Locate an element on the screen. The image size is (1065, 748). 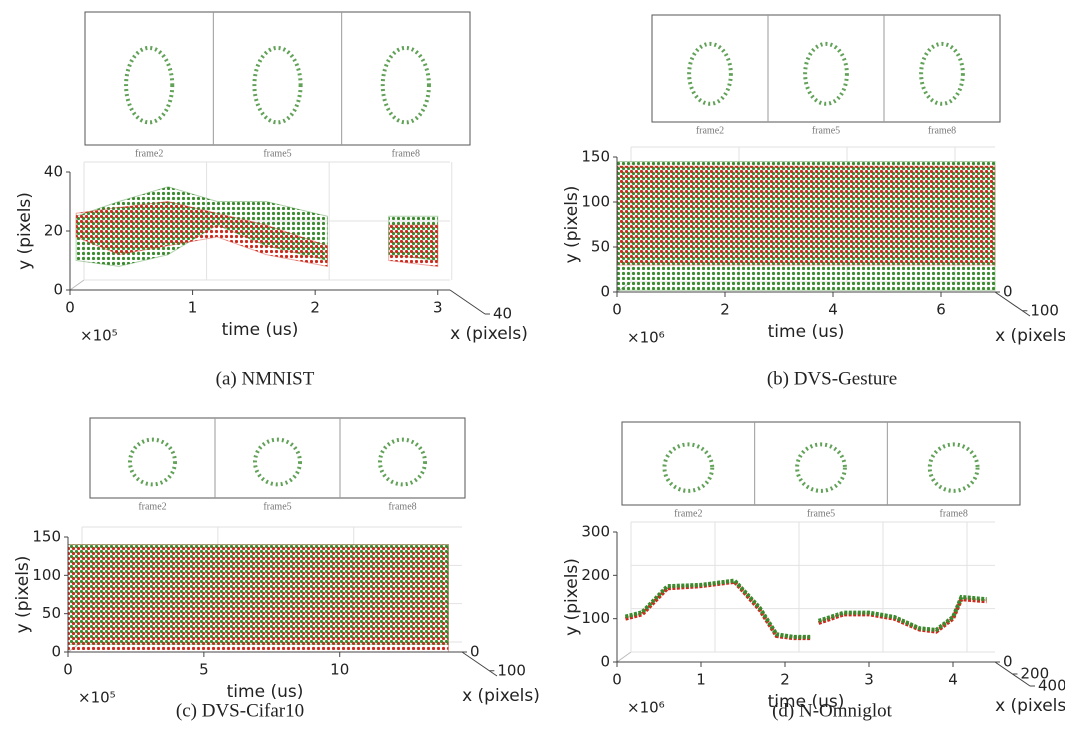
caption: (c) DVS-Cifar10 is located at coordinates (240, 710).